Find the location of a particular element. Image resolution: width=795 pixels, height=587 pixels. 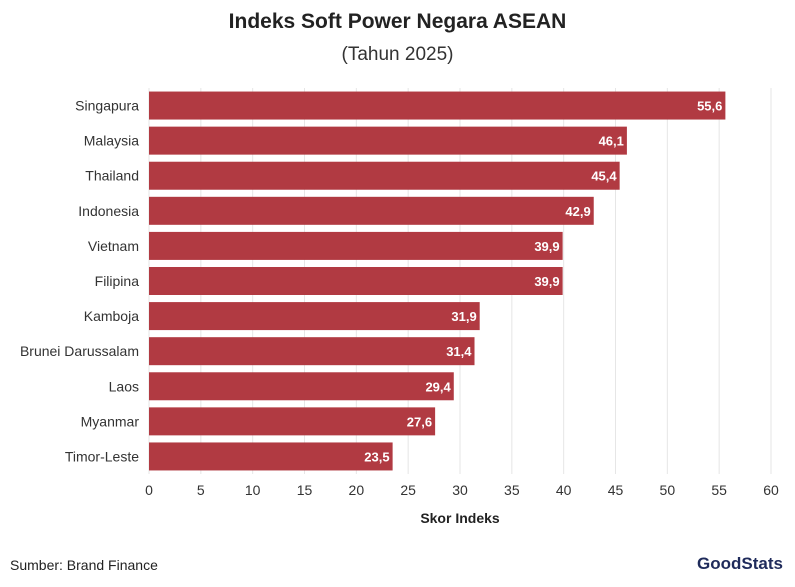

data-label: 55,6 is located at coordinates (709, 106).